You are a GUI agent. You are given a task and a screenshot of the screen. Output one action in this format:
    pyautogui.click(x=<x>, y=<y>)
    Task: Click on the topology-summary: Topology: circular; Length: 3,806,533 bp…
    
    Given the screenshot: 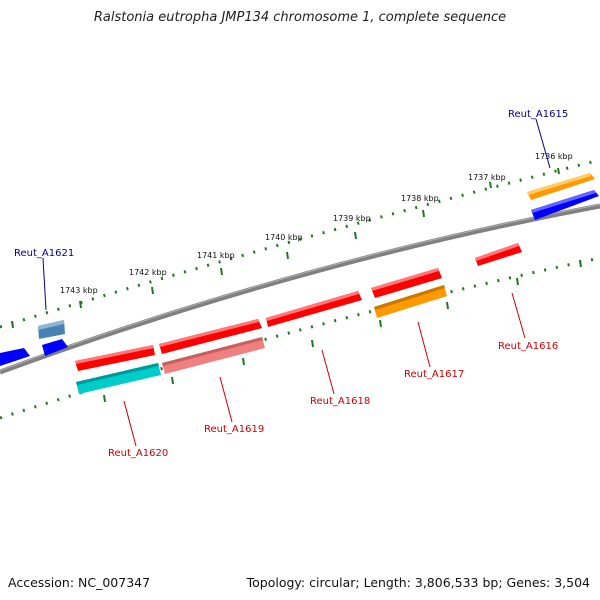 What is the action you would take?
    pyautogui.click(x=418, y=582)
    